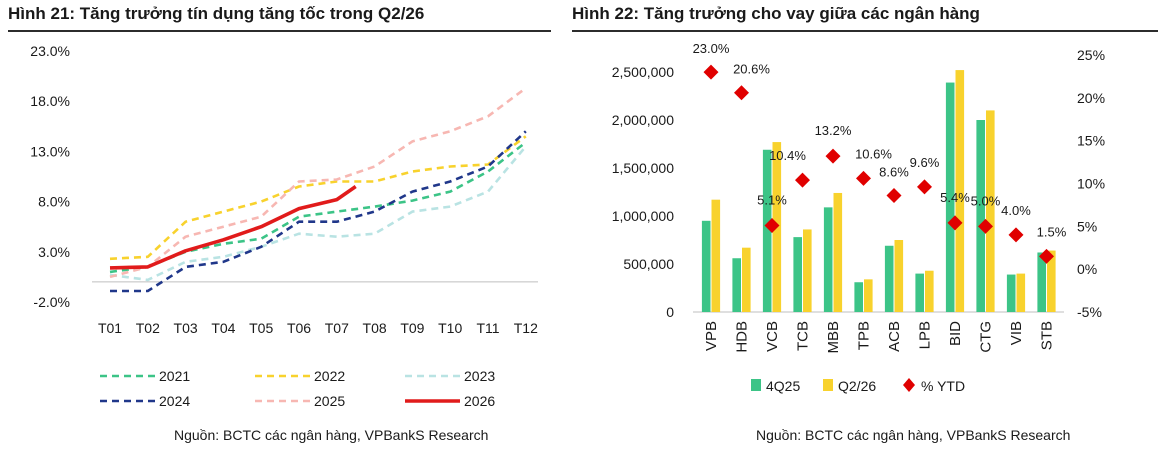 The width and height of the screenshot is (1166, 453). I want to click on x-tick-label: T06, so click(299, 328).